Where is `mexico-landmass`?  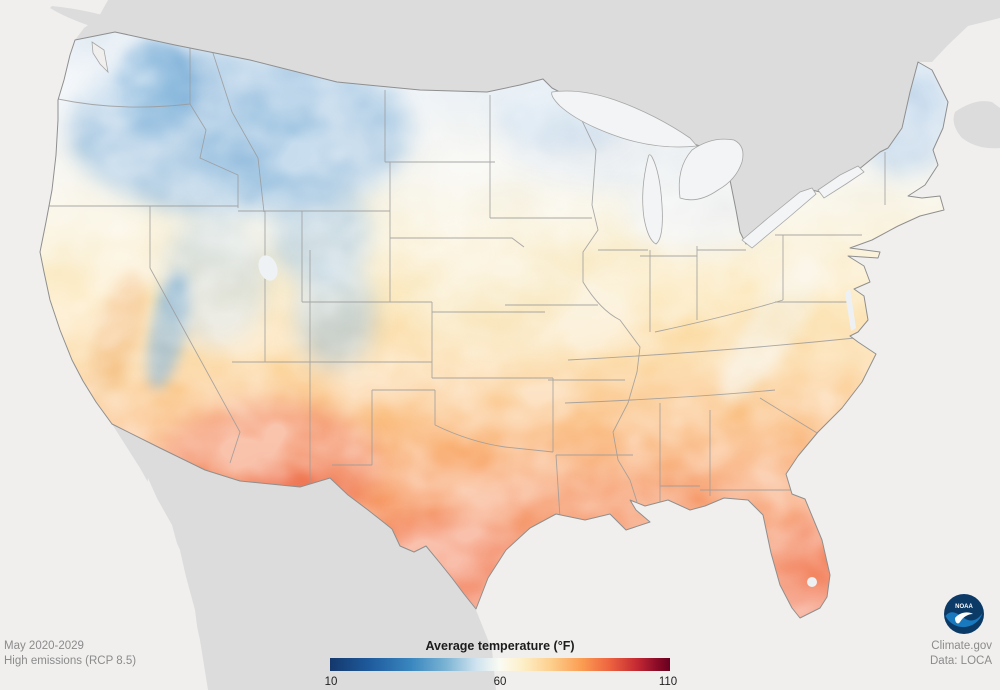
mexico-landmass is located at coordinates (304, 557).